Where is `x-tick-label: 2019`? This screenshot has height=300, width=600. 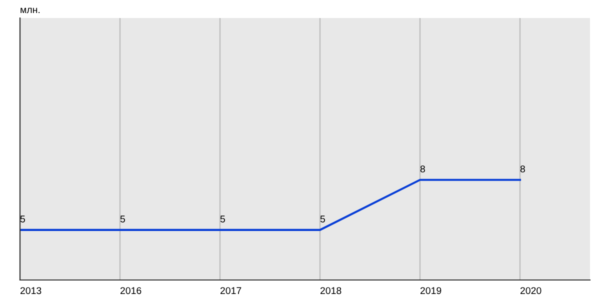 x-tick-label: 2019 is located at coordinates (431, 290).